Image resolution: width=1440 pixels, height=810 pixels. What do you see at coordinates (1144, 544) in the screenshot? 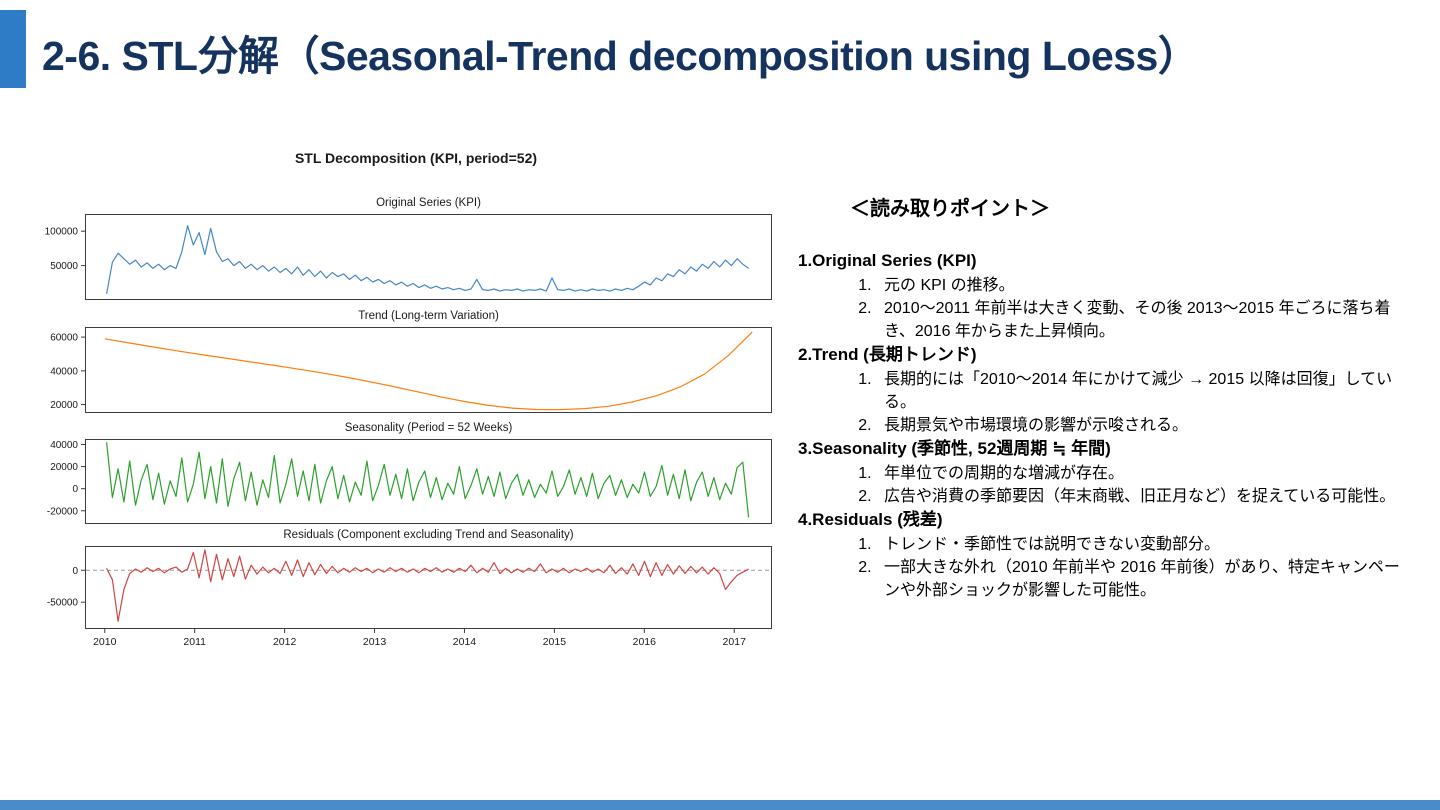
I see `note-item: トレンド・季節性では説明できない変動部分。` at bounding box center [1144, 544].